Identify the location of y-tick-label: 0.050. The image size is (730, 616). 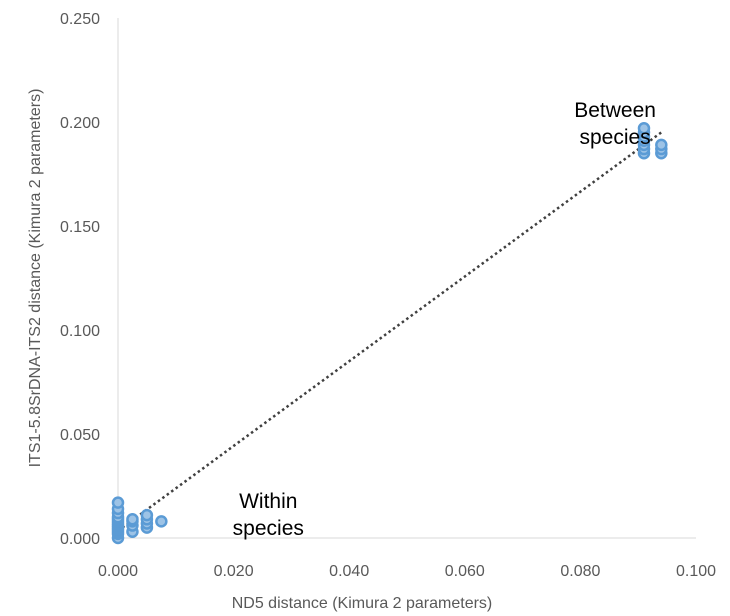
(80, 435).